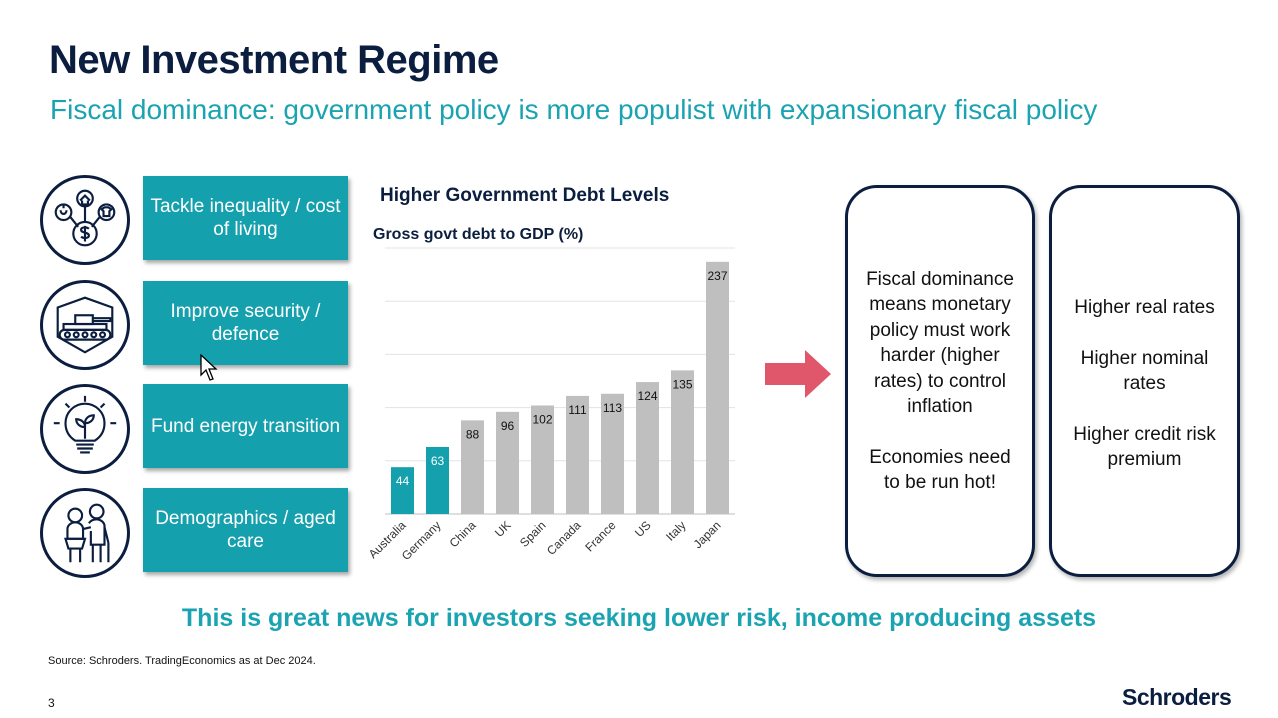  What do you see at coordinates (1144, 447) in the screenshot?
I see `credit-risk-text: Higher credit risk premium` at bounding box center [1144, 447].